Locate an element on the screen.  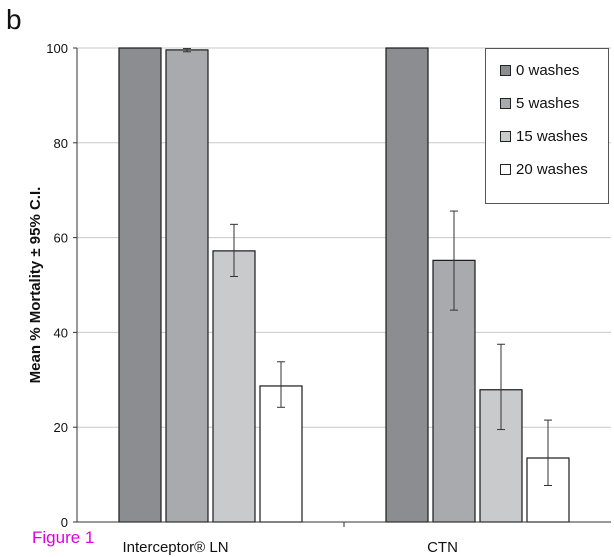
legend-item: 20 washes is located at coordinates (544, 169).